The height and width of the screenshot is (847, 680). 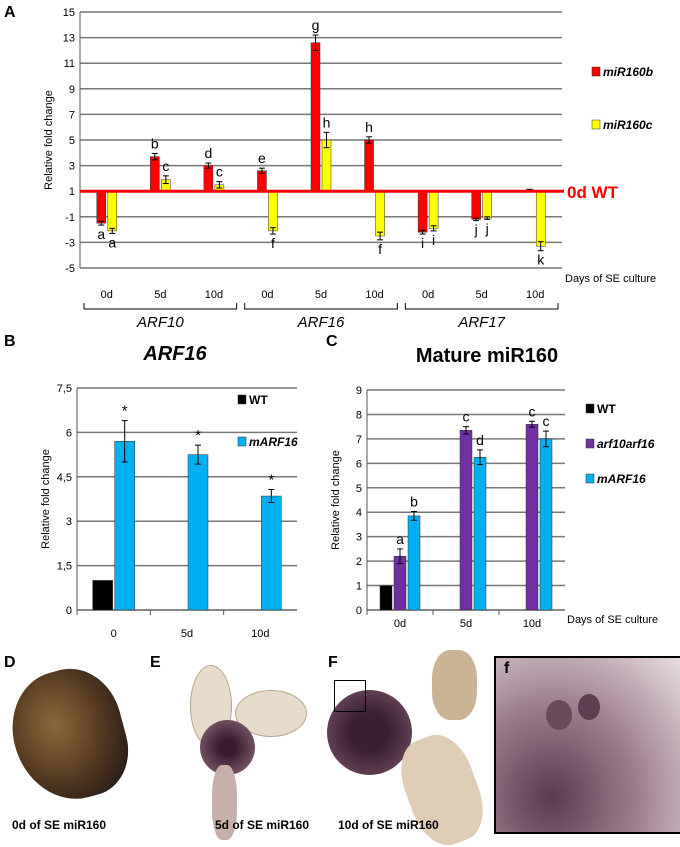 What do you see at coordinates (10, 12) in the screenshot?
I see `panel-label-a: A` at bounding box center [10, 12].